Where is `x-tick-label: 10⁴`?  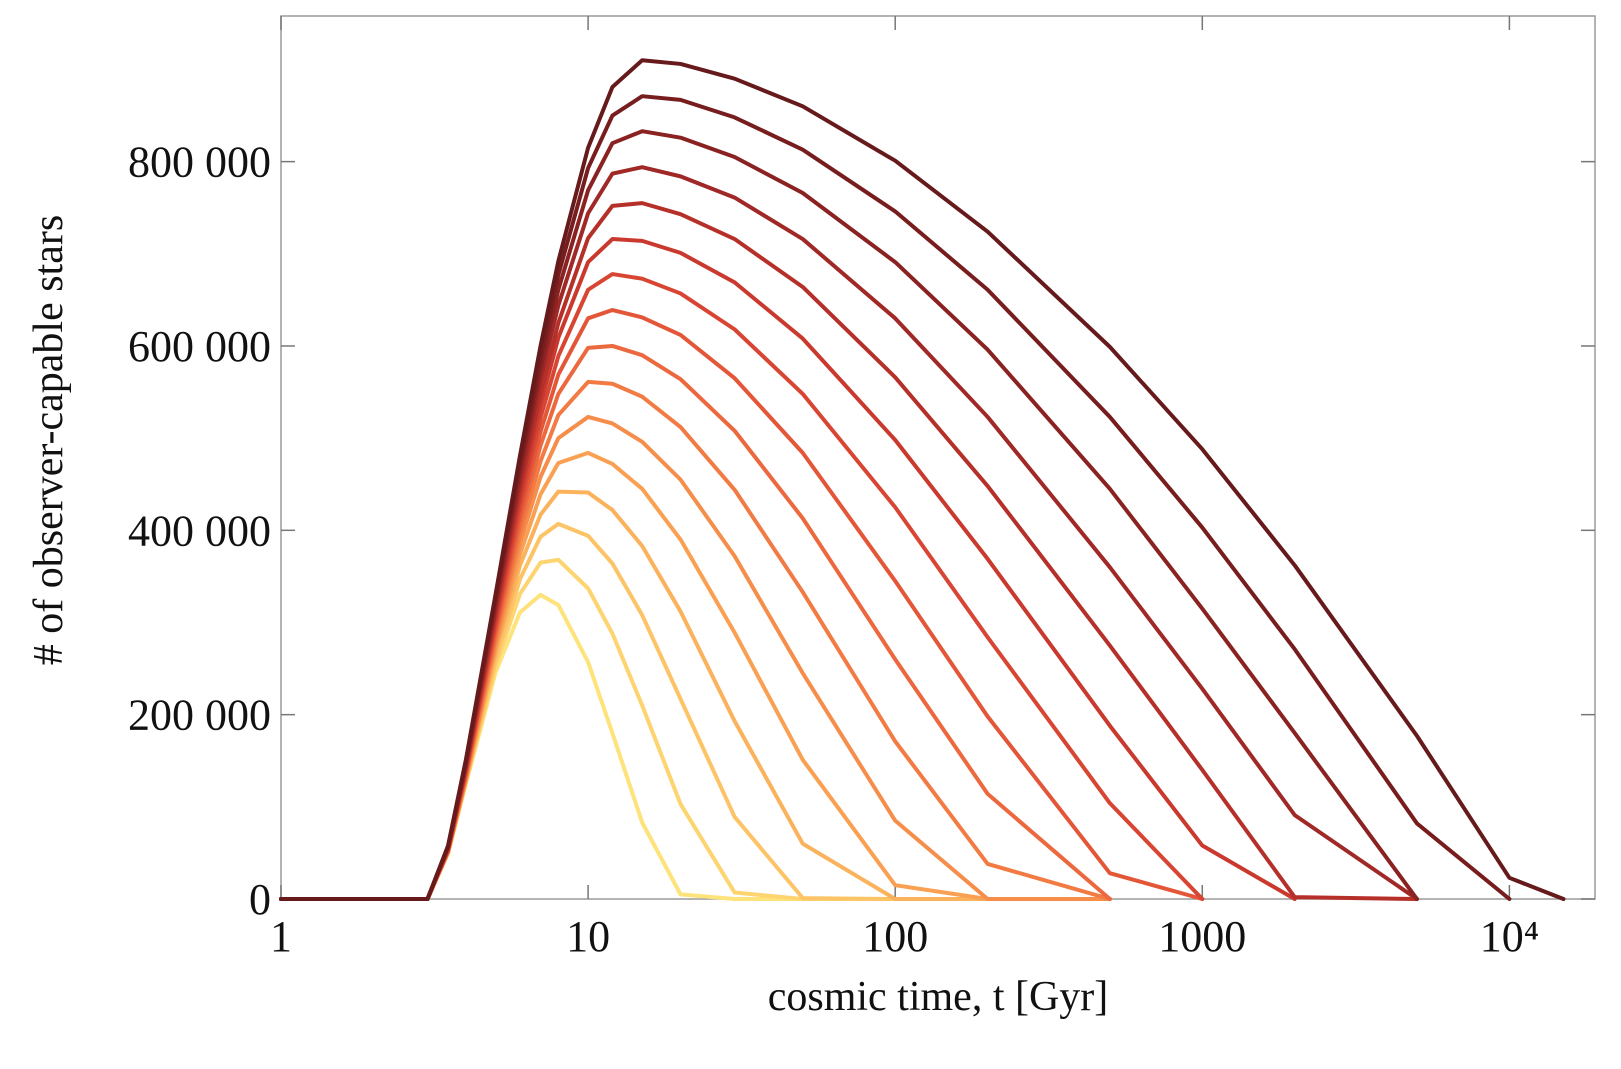 x-tick-label: 10⁴ is located at coordinates (1509, 936).